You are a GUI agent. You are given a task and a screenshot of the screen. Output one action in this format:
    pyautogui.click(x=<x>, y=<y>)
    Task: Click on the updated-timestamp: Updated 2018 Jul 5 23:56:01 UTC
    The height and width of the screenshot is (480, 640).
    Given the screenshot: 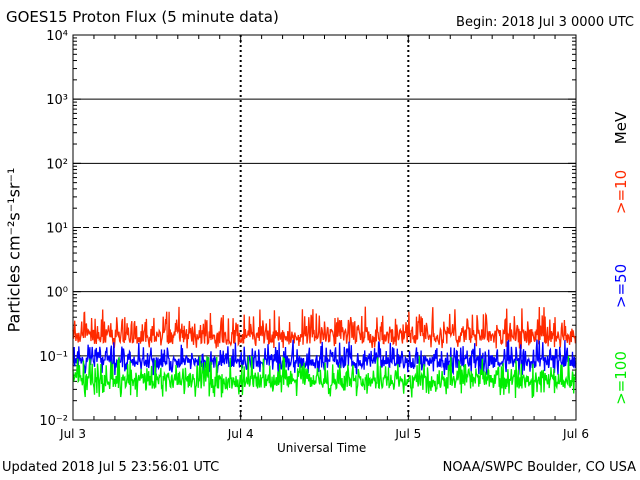 What is the action you would take?
    pyautogui.click(x=111, y=467)
    